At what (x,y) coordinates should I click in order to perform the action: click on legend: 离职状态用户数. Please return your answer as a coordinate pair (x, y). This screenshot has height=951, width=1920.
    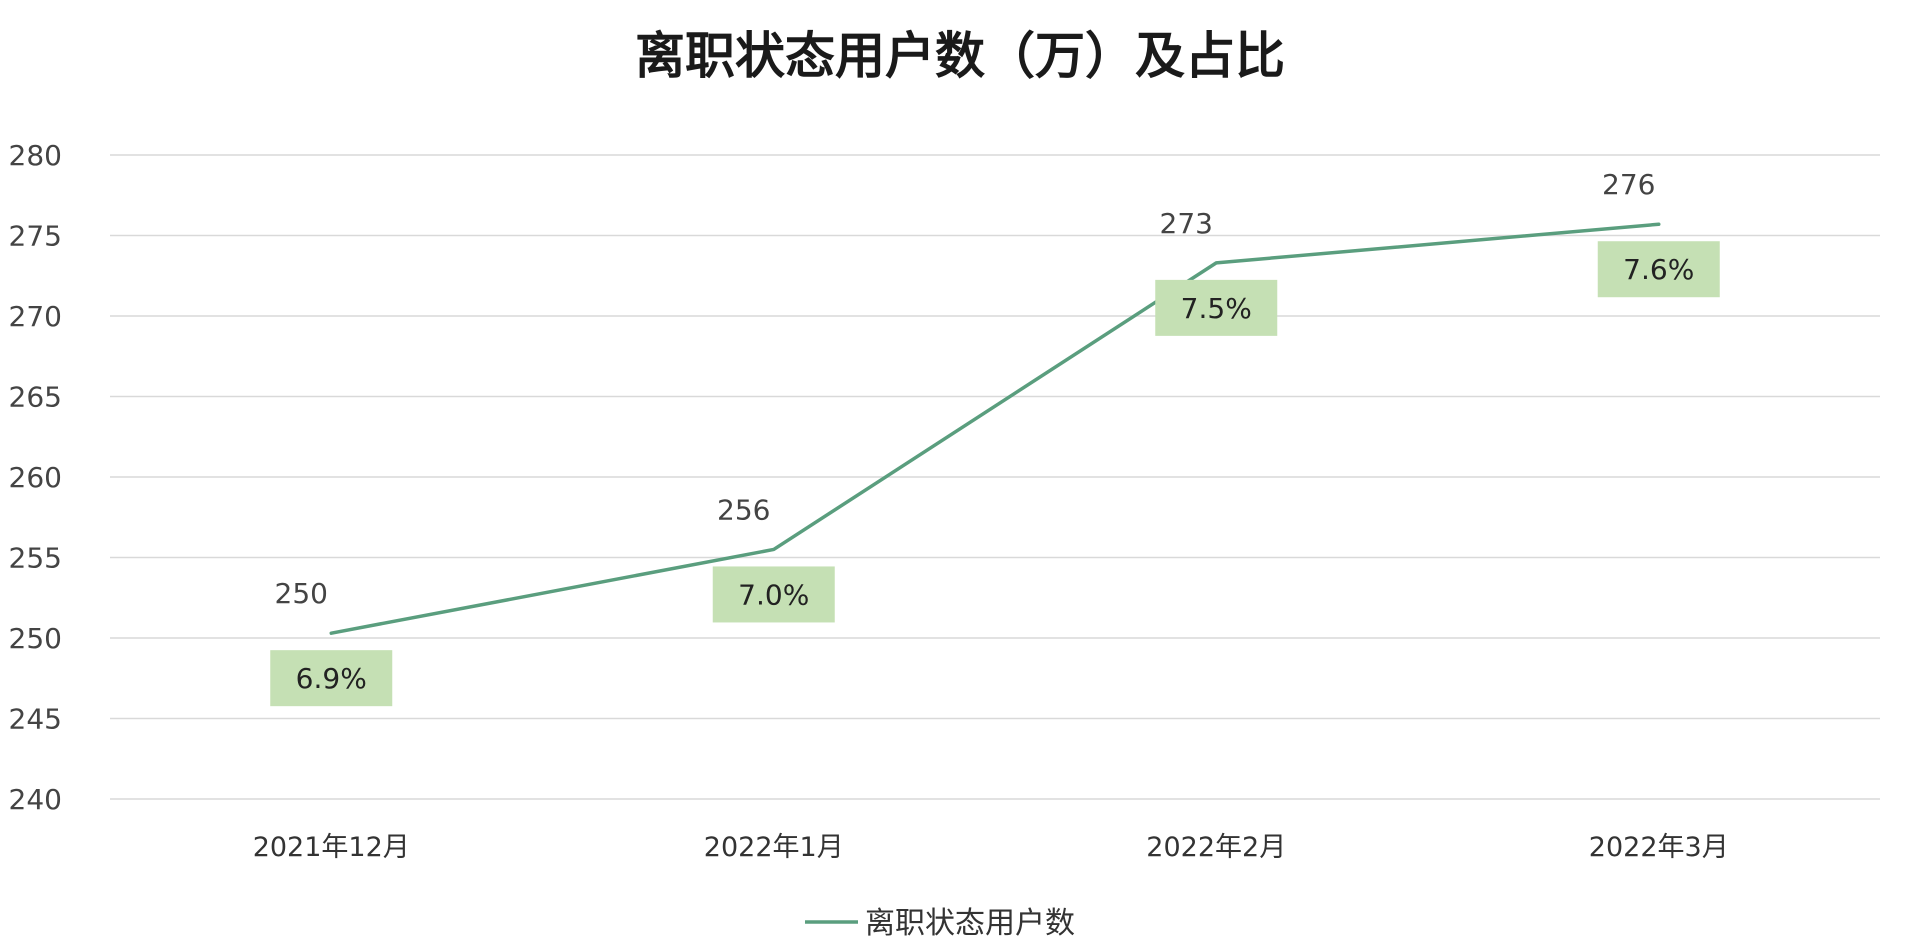
    Looking at the image, I should click on (940, 923).